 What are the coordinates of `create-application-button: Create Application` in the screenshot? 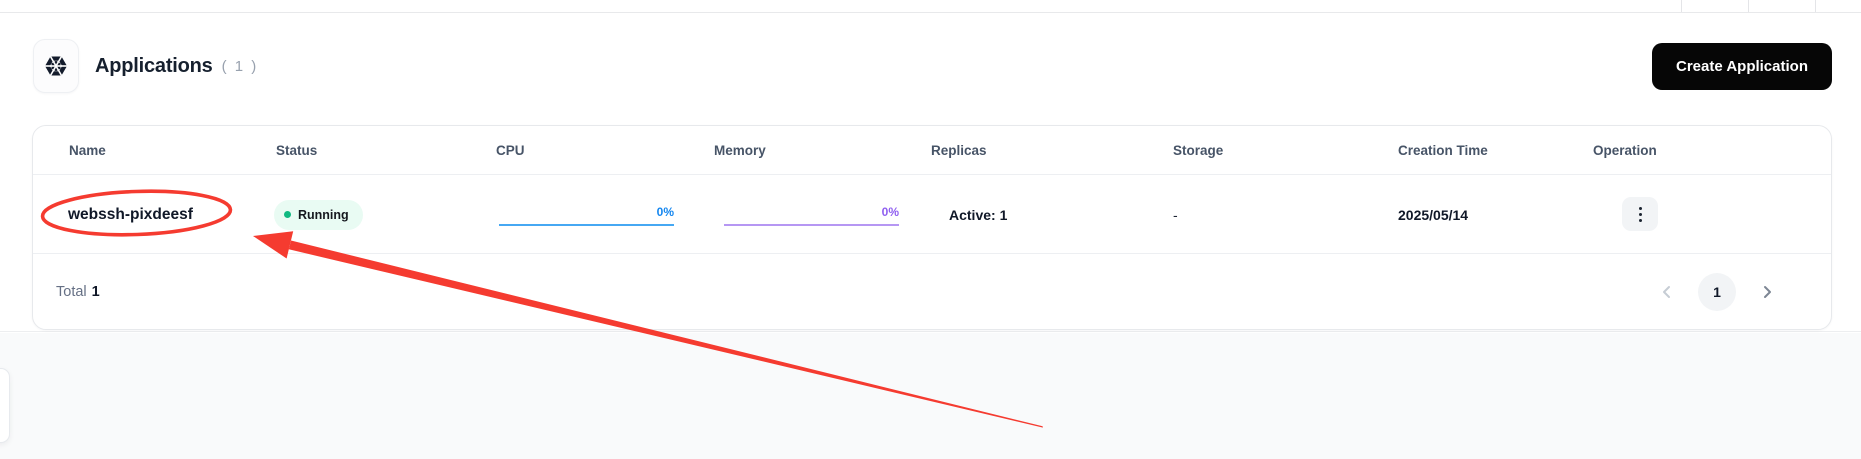 It's located at (1742, 66).